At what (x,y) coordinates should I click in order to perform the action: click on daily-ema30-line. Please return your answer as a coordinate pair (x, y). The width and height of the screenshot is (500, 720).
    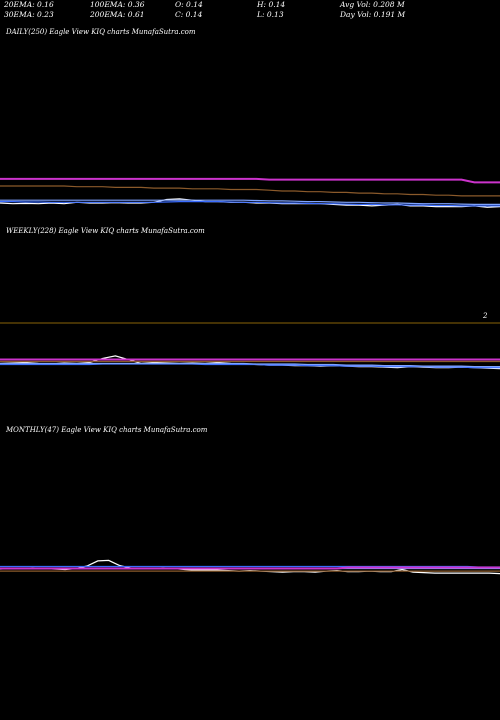
    Looking at the image, I should click on (250, 202).